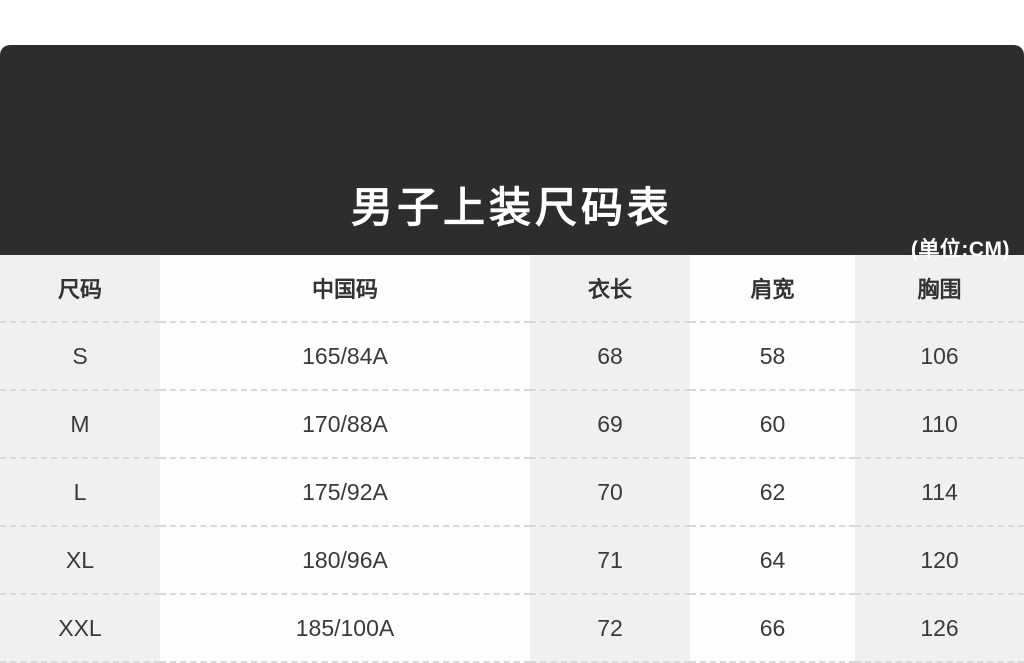  Describe the element at coordinates (345, 425) in the screenshot. I see `cell-china-size: 170/88A` at that location.